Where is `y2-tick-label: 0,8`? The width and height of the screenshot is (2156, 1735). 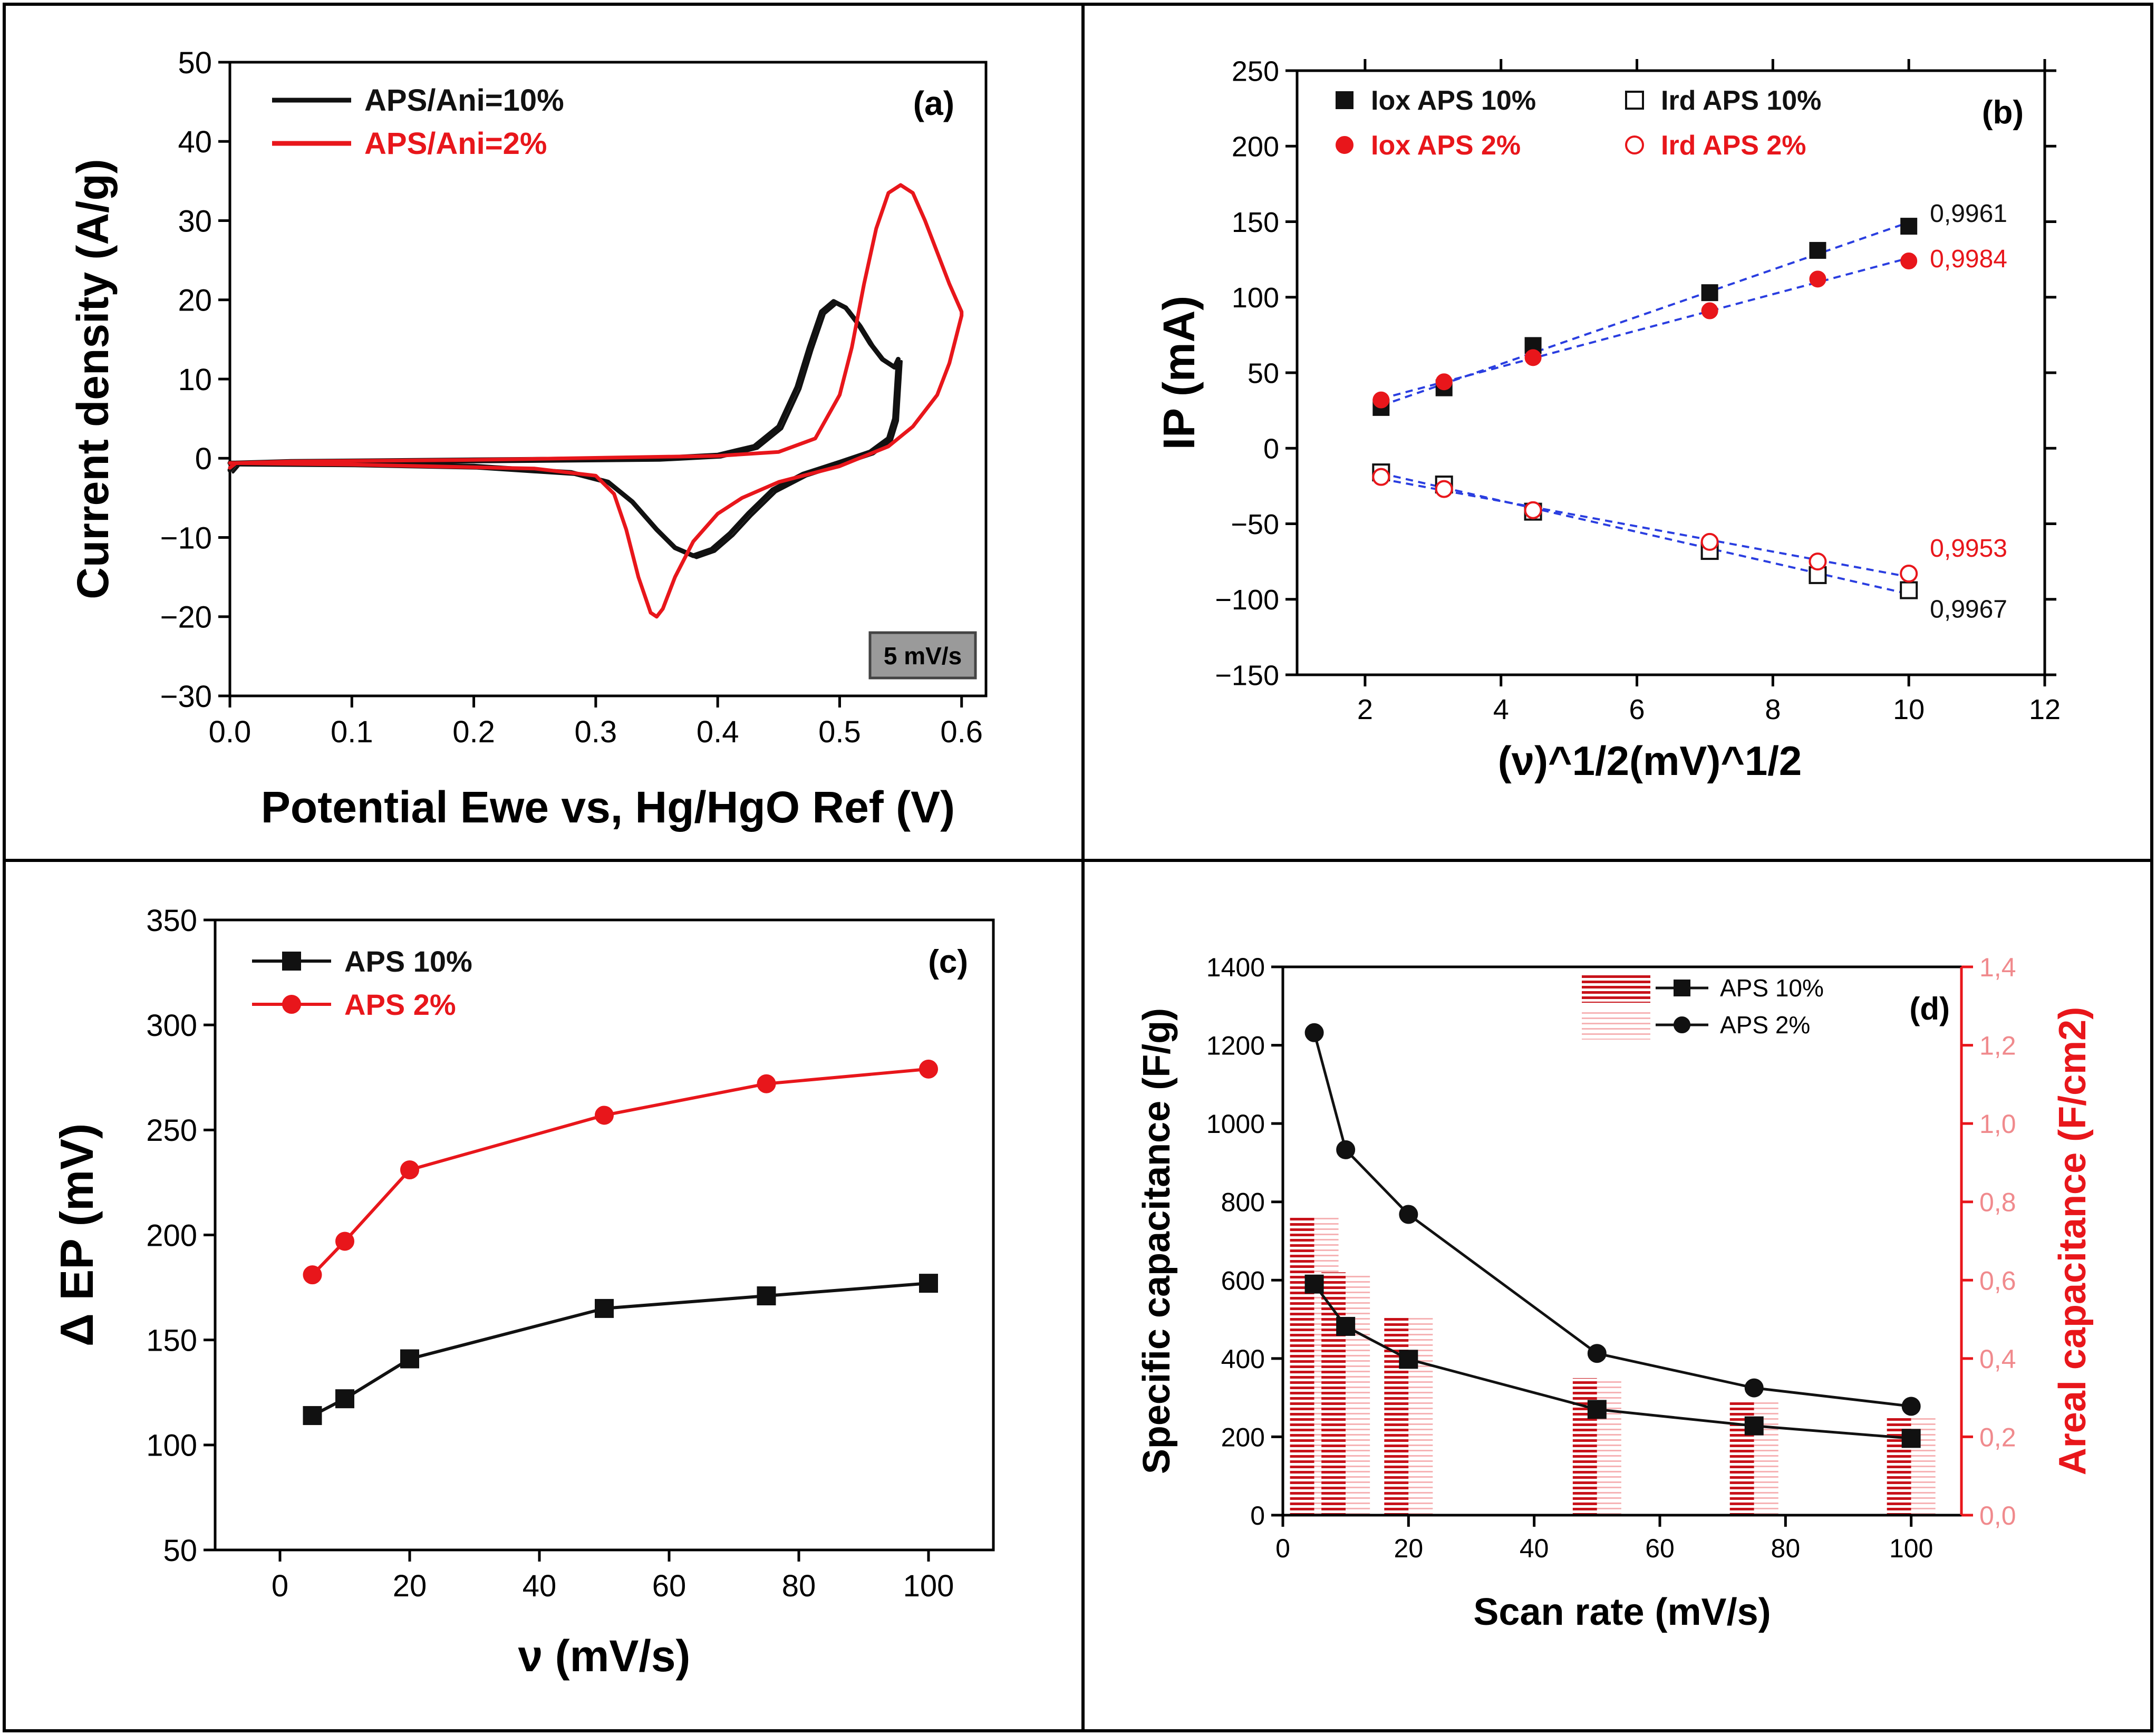
y2-tick-label: 0,8 is located at coordinates (1997, 1202).